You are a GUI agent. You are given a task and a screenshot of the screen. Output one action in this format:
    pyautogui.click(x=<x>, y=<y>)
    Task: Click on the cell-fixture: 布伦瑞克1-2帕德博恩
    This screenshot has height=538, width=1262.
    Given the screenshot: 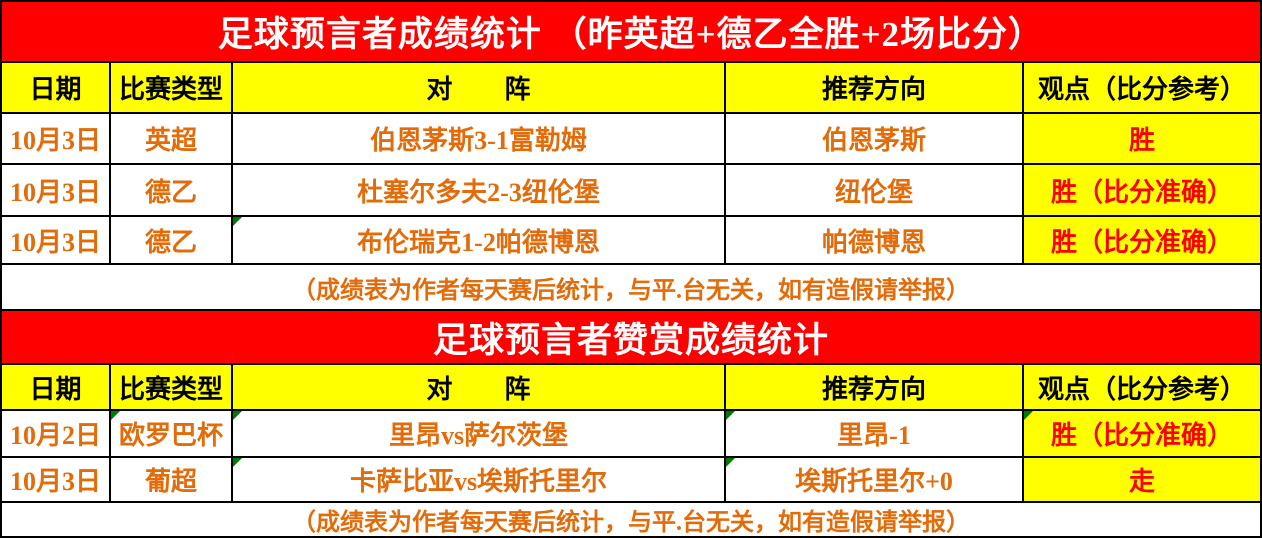 What is the action you would take?
    pyautogui.click(x=479, y=240)
    